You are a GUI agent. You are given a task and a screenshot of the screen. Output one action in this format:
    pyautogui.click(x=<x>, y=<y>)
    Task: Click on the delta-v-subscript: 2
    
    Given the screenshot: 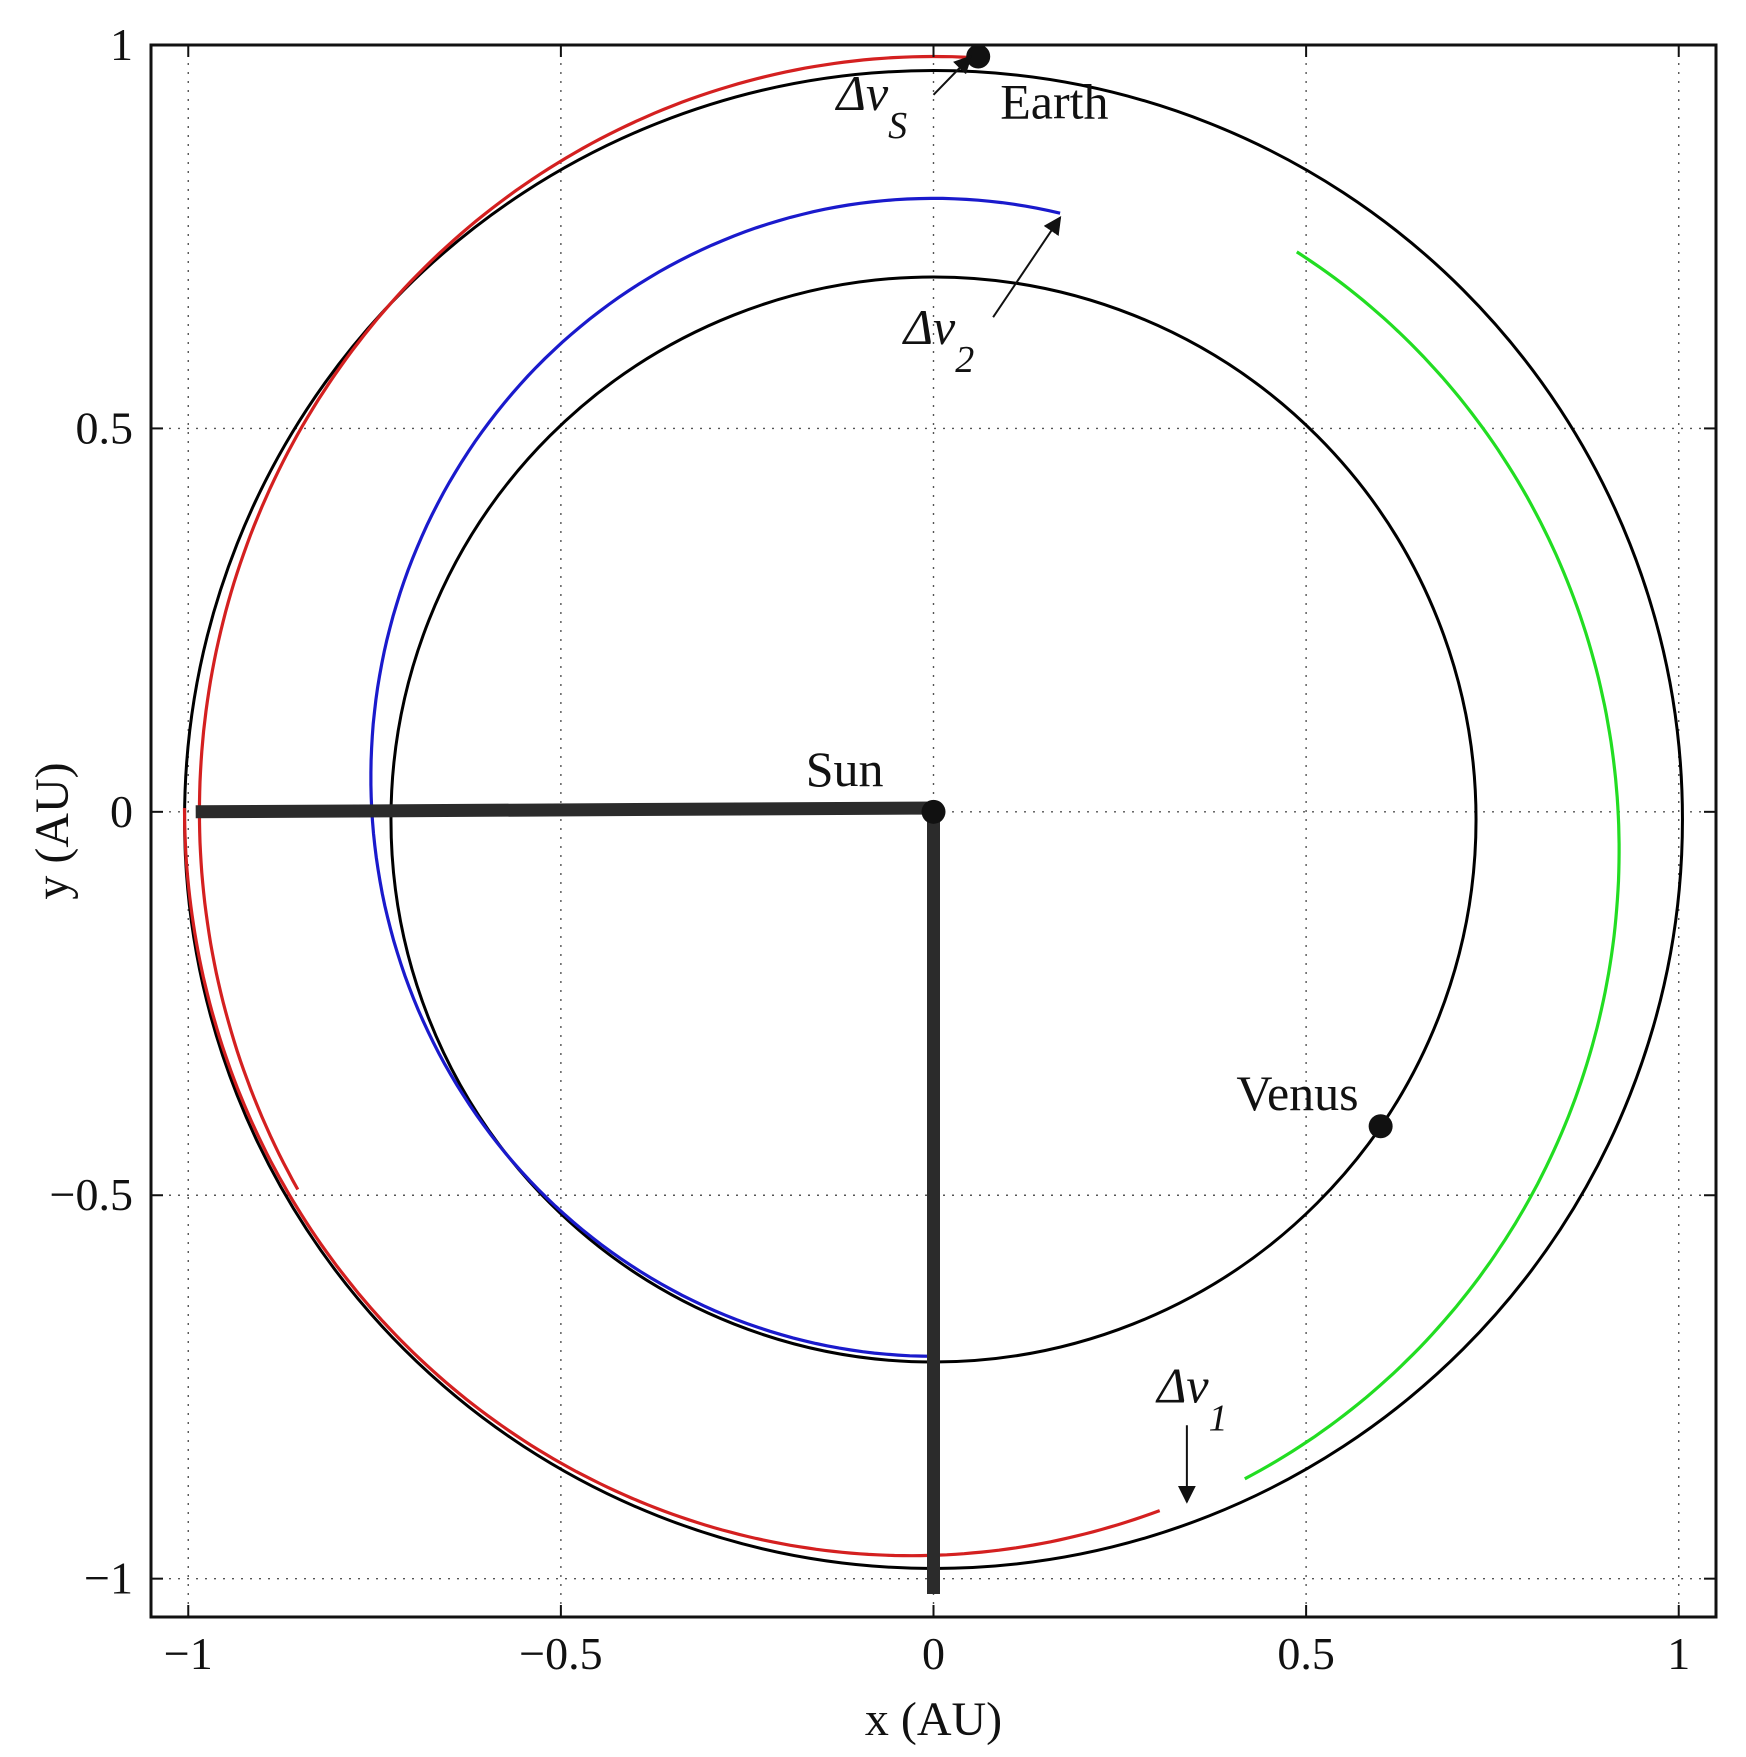 What is the action you would take?
    pyautogui.click(x=964, y=360)
    